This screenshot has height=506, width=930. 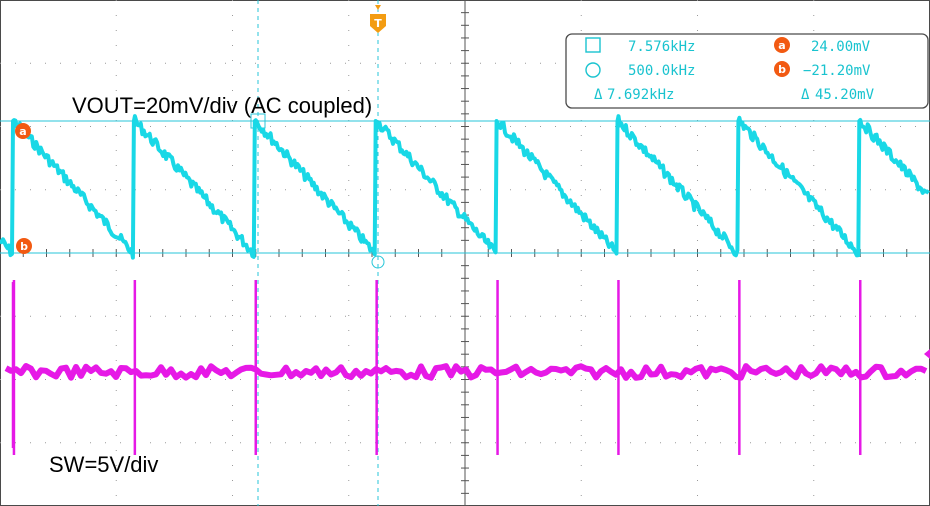 I want to click on cursor-b-left-letter: b, so click(x=24, y=246).